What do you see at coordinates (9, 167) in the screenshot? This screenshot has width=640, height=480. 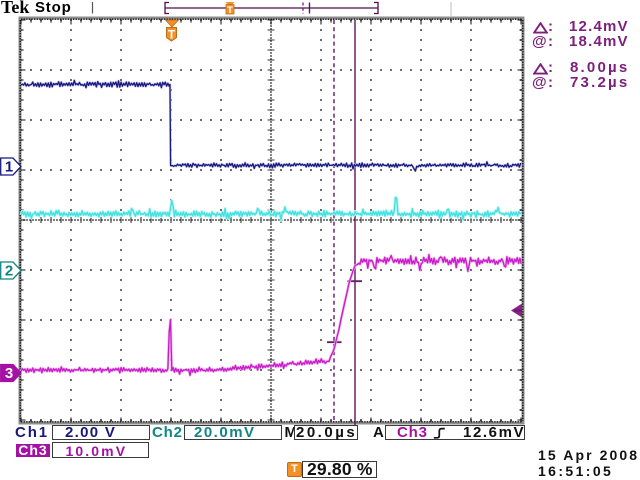 I see `svg-text: 1` at bounding box center [9, 167].